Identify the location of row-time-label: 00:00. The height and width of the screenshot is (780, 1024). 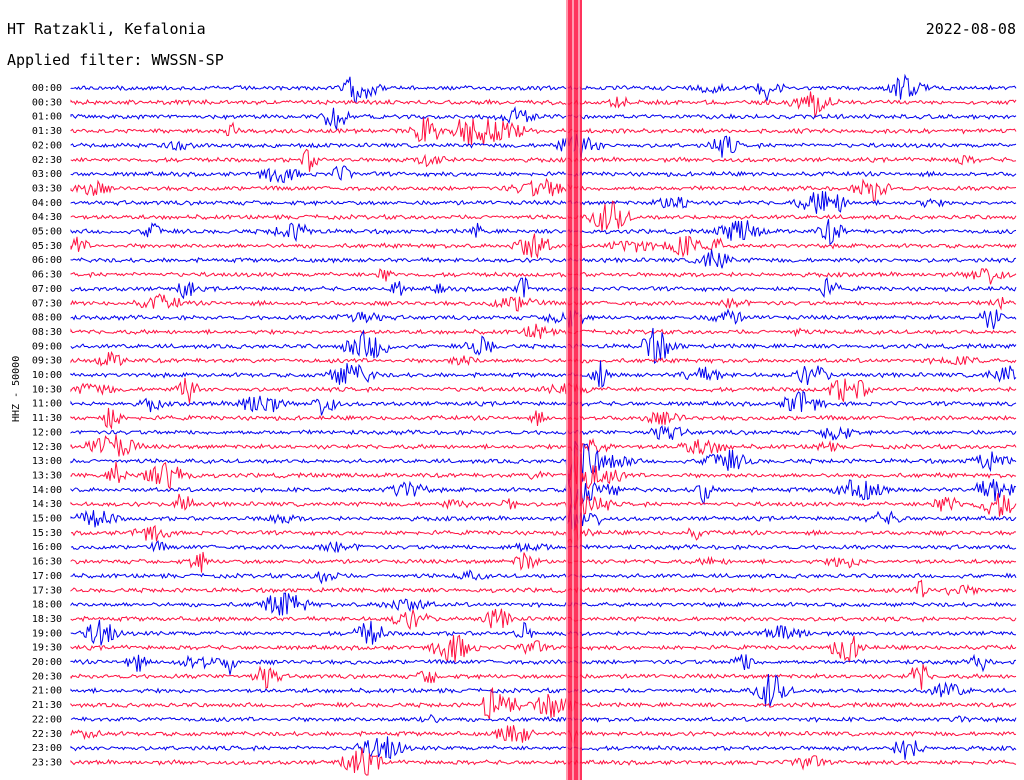
(47, 88).